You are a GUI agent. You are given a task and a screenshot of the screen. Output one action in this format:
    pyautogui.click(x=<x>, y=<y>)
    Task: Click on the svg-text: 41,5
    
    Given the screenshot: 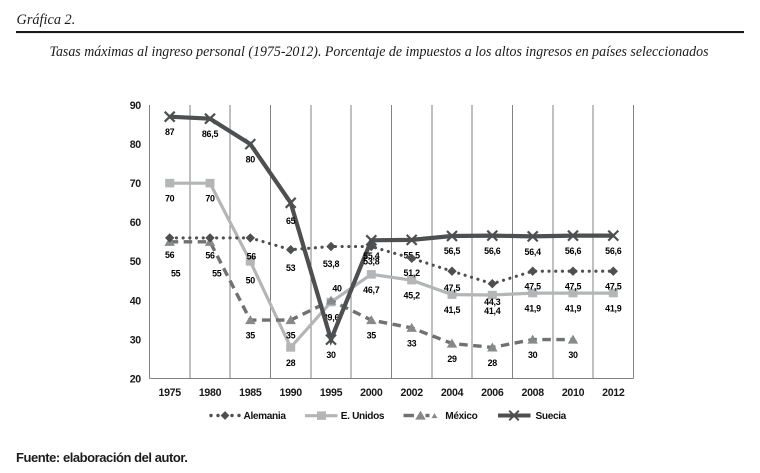 What is the action you would take?
    pyautogui.click(x=452, y=310)
    